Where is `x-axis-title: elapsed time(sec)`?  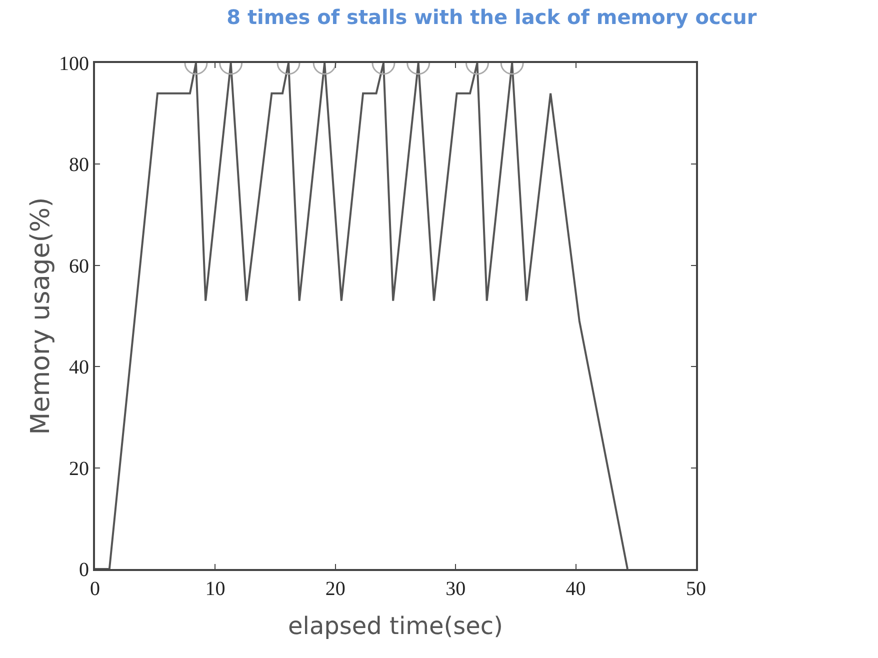
x-axis-title: elapsed time(sec) is located at coordinates (395, 626).